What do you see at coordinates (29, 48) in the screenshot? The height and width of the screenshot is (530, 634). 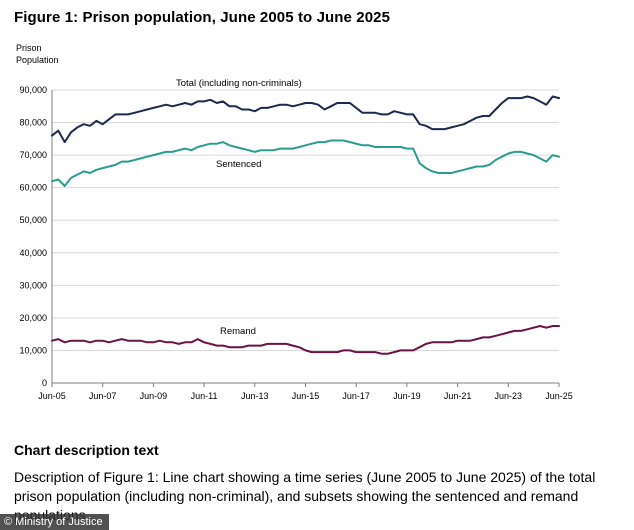 I see `y-axis-label-line-1: Prison` at bounding box center [29, 48].